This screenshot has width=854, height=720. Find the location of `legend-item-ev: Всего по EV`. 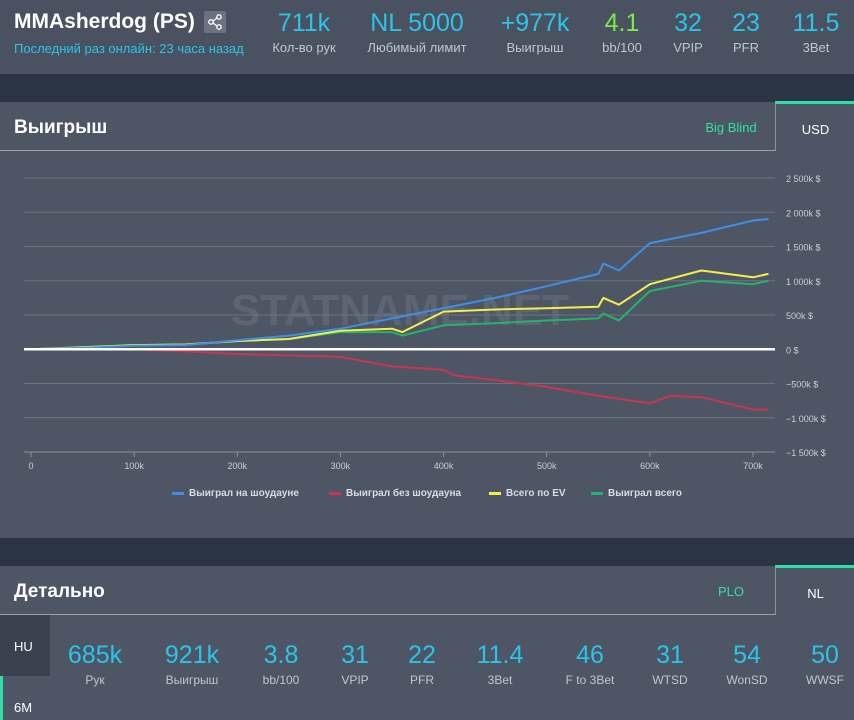

legend-item-ev: Всего по EV is located at coordinates (527, 493).